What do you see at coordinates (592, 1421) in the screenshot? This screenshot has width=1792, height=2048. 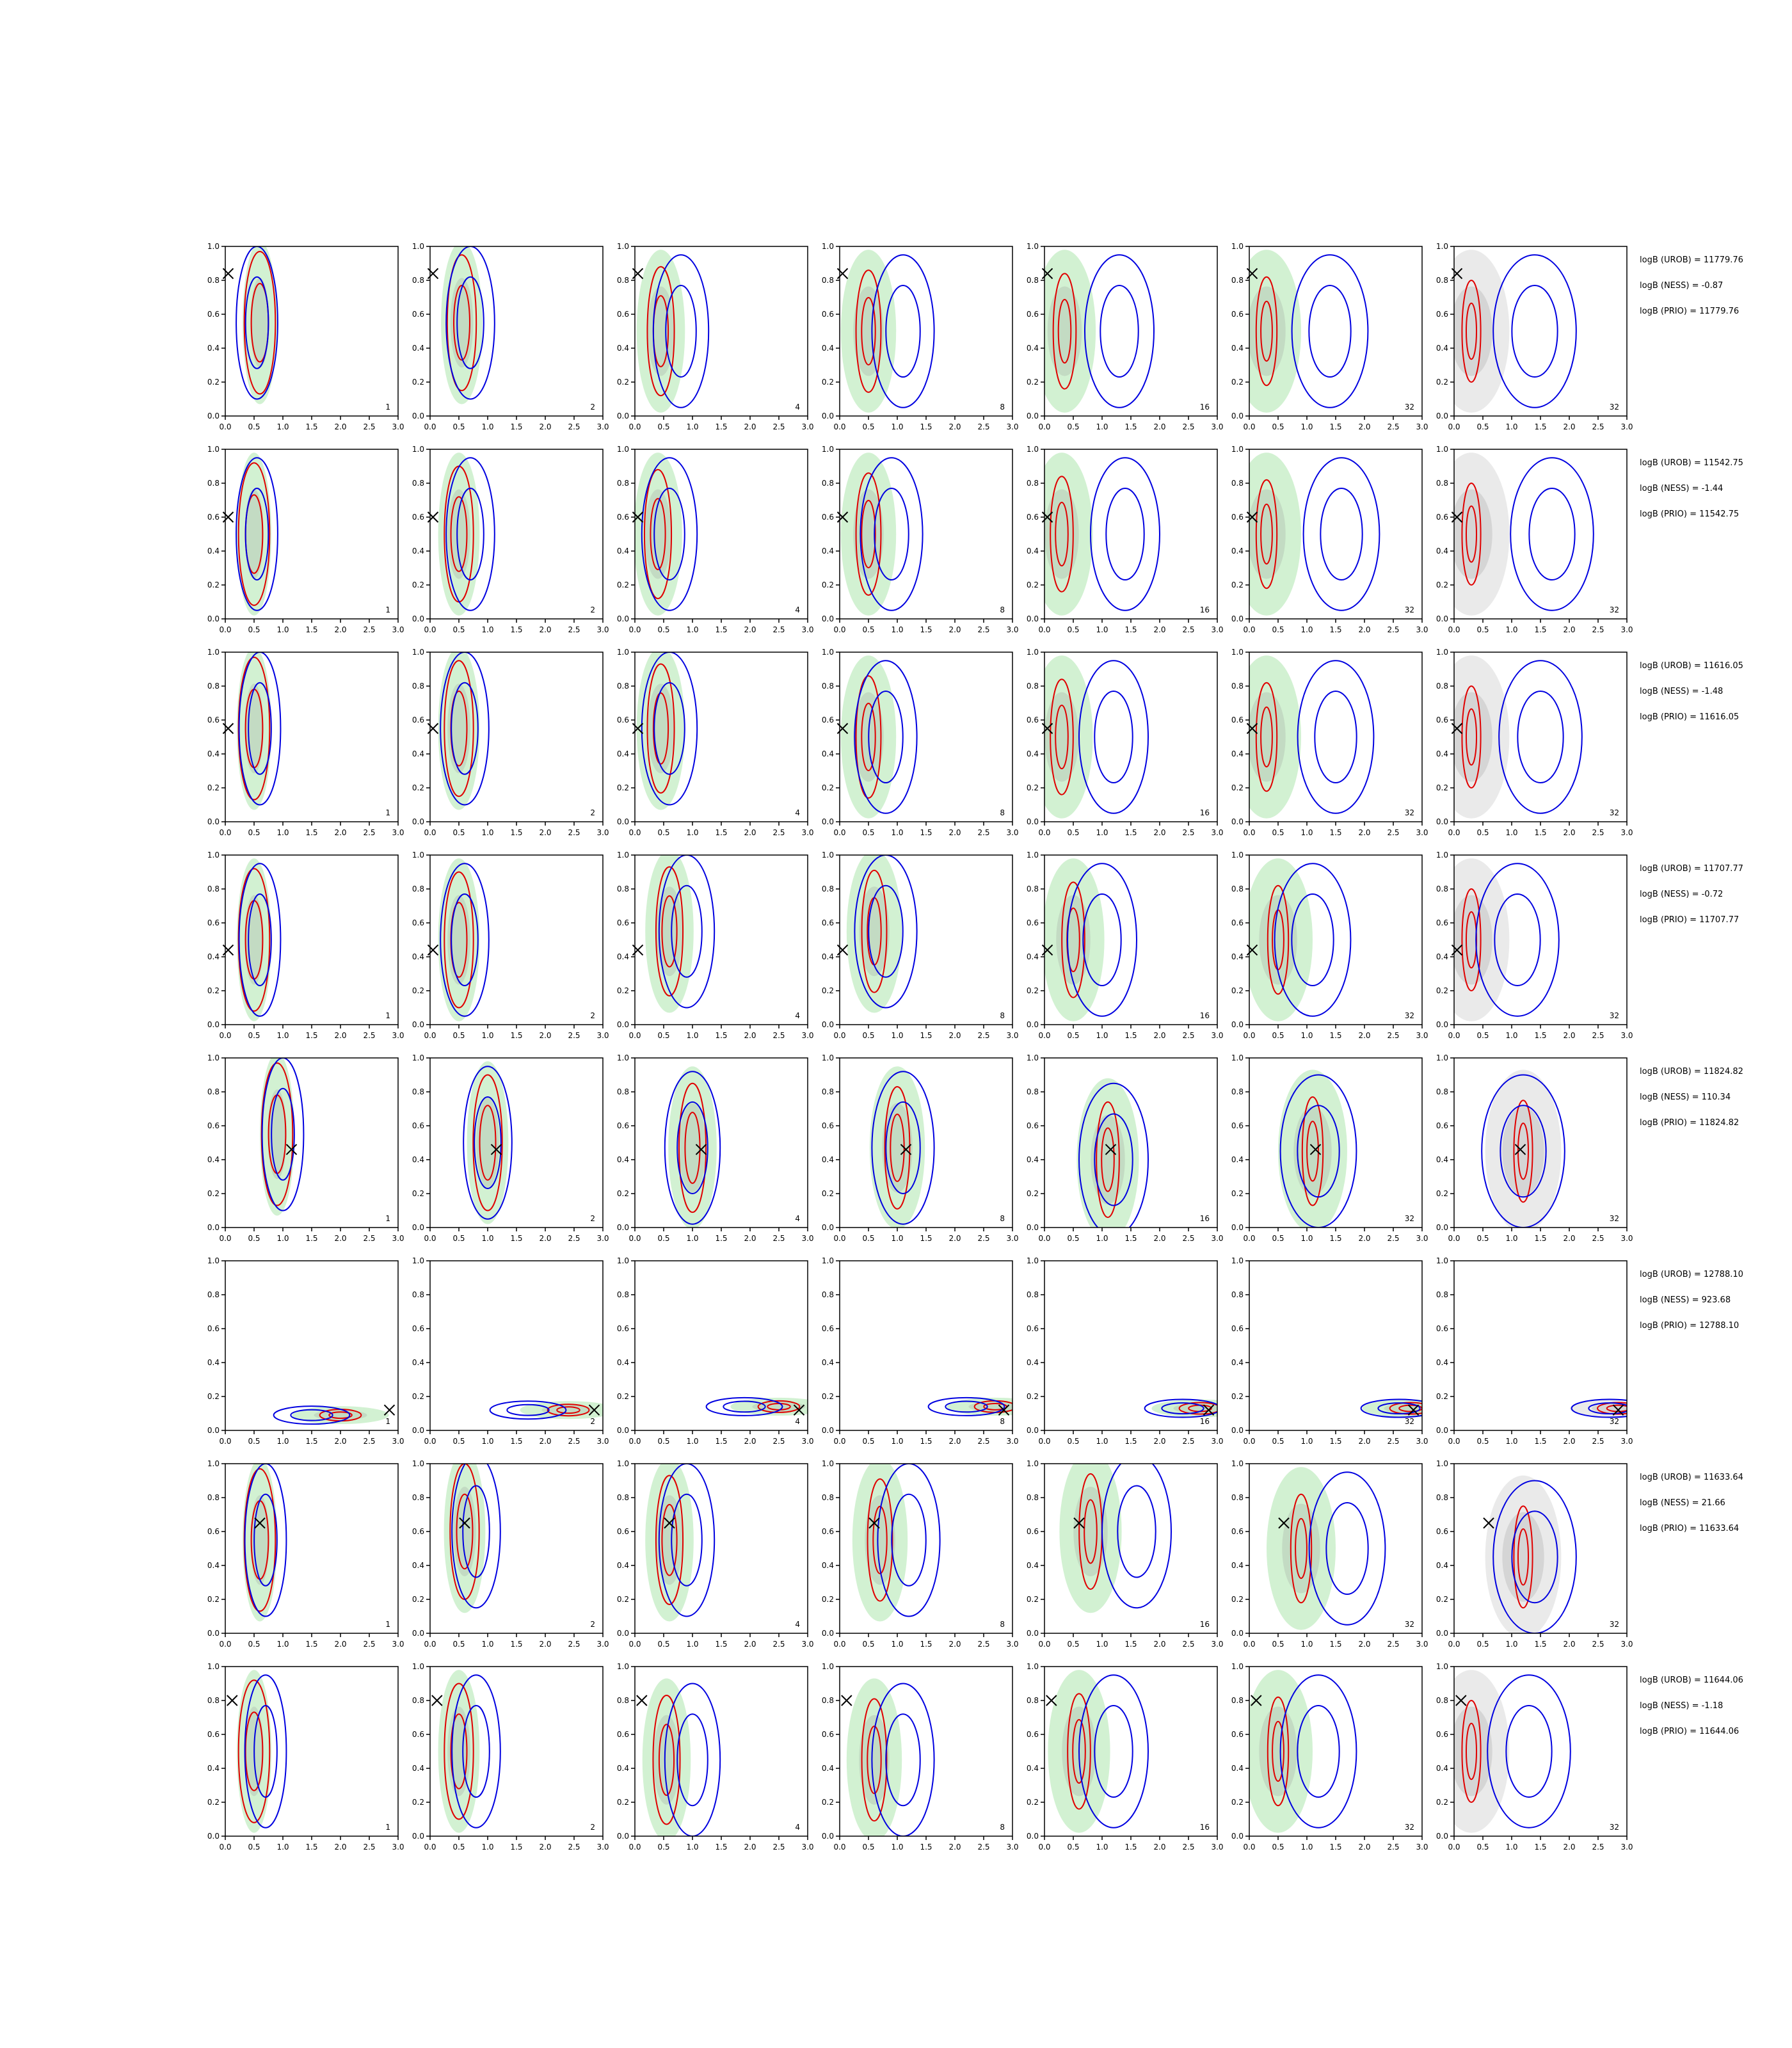 I see `subplot-corner-label: 2` at bounding box center [592, 1421].